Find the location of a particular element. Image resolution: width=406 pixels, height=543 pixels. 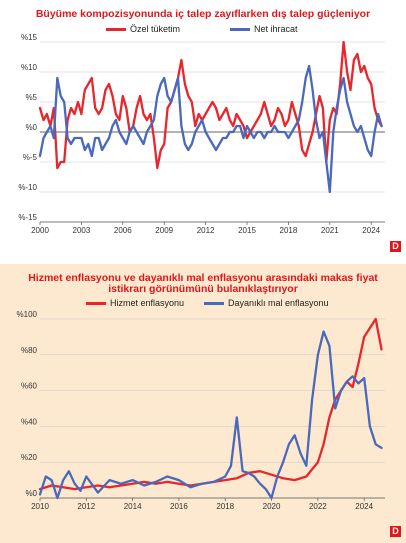

y-tick-label: %15 is located at coordinates (29, 37).